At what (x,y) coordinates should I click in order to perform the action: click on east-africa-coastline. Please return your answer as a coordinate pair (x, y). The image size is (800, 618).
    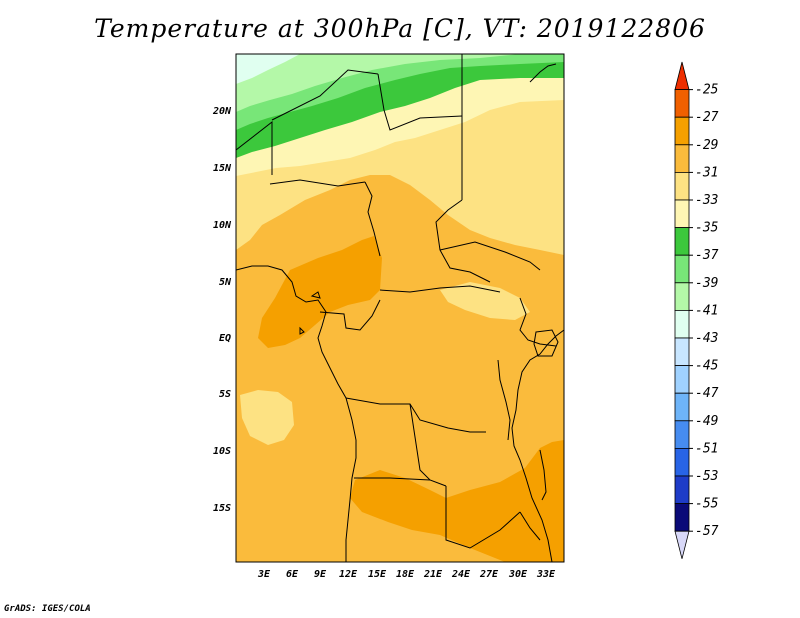
    Looking at the image, I should click on (537, 445).